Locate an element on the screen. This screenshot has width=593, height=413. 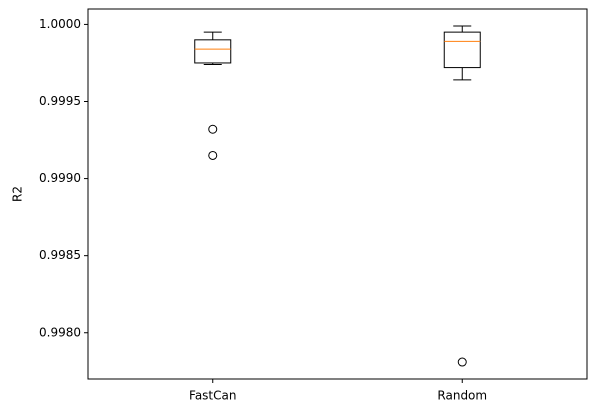
y-tick-label: 0.9985 is located at coordinates (60, 255).